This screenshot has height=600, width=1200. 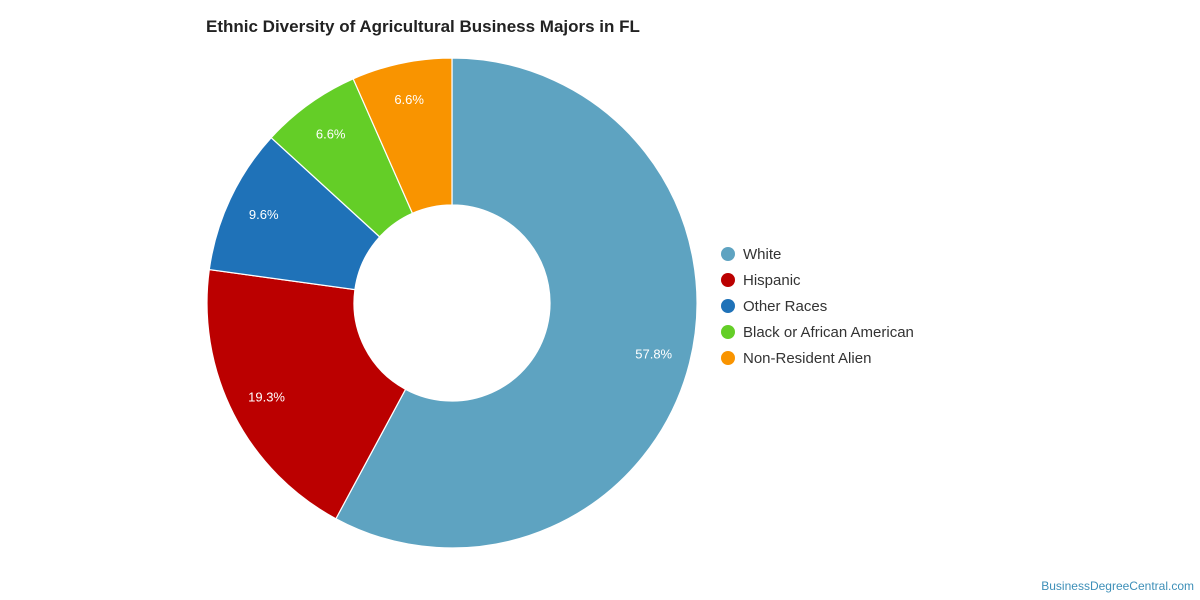 I want to click on slice-hispanic, so click(x=306, y=394).